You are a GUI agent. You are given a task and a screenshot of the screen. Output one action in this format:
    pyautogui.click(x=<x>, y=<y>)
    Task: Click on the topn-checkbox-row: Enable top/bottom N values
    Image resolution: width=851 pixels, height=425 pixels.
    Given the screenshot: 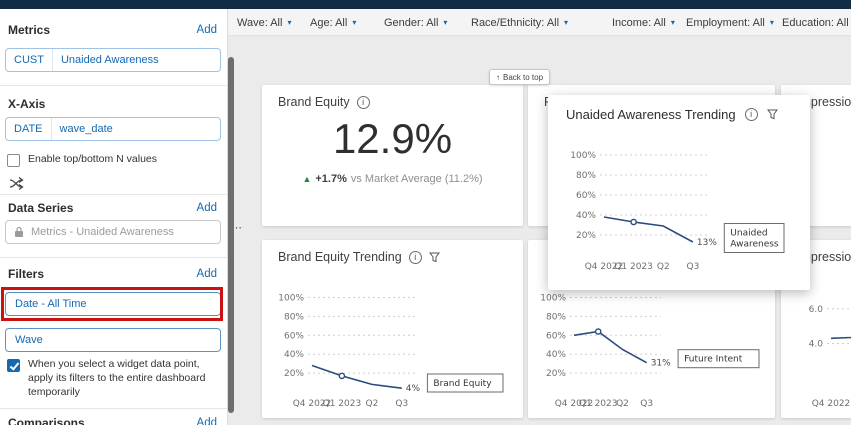 What is the action you would take?
    pyautogui.click(x=114, y=160)
    